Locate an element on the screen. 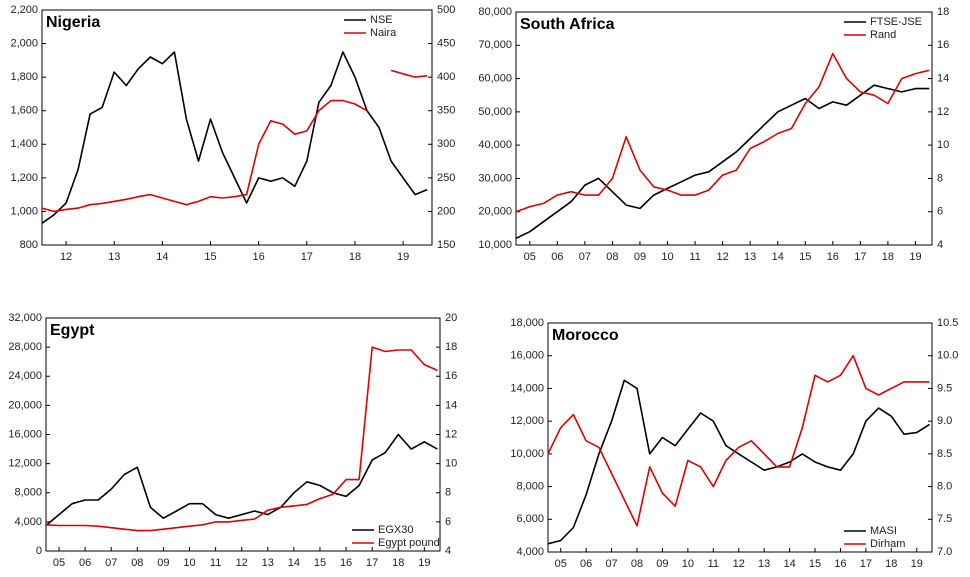 This screenshot has width=970, height=577. y-tick-label: 1,600 is located at coordinates (24, 111).